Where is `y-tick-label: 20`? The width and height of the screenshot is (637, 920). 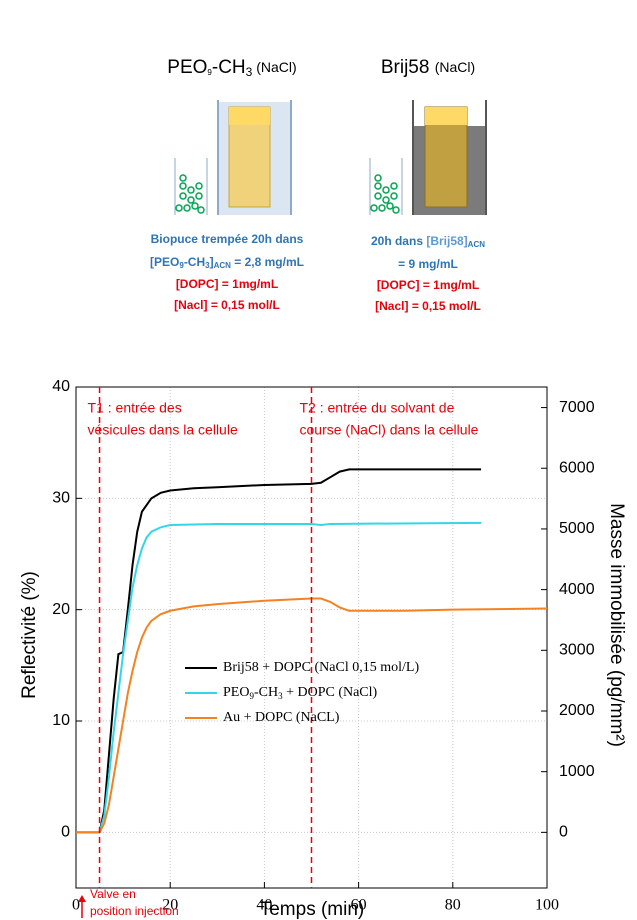
y-tick-label: 20 is located at coordinates (61, 609).